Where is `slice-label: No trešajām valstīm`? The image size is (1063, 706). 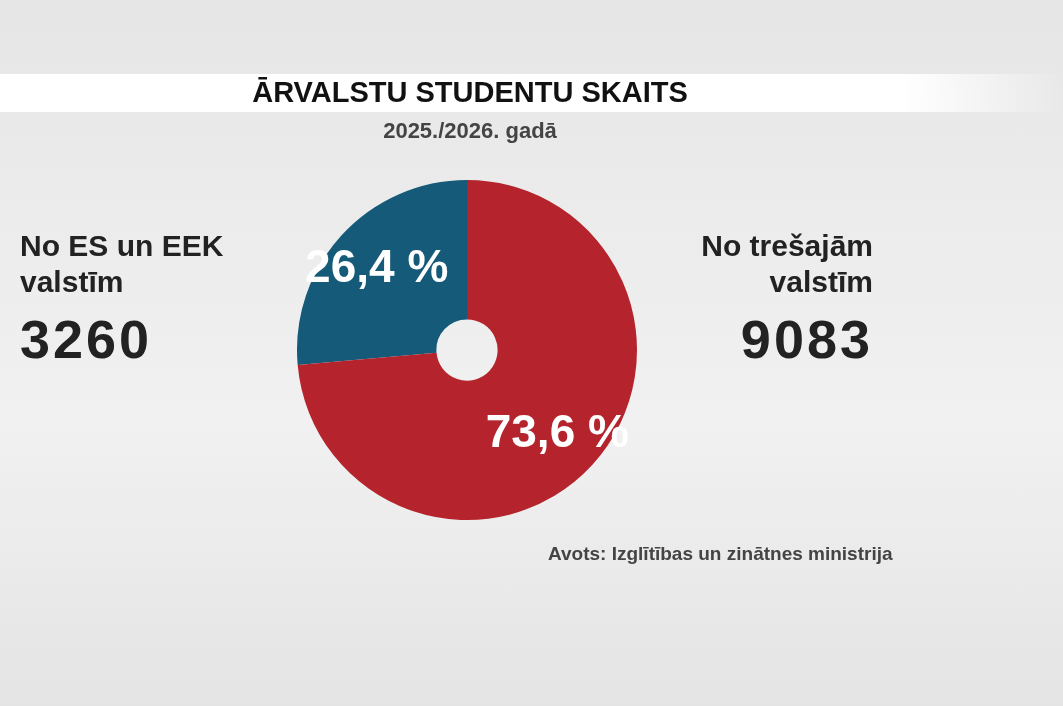 slice-label: No trešajām valstīm is located at coordinates (786, 264).